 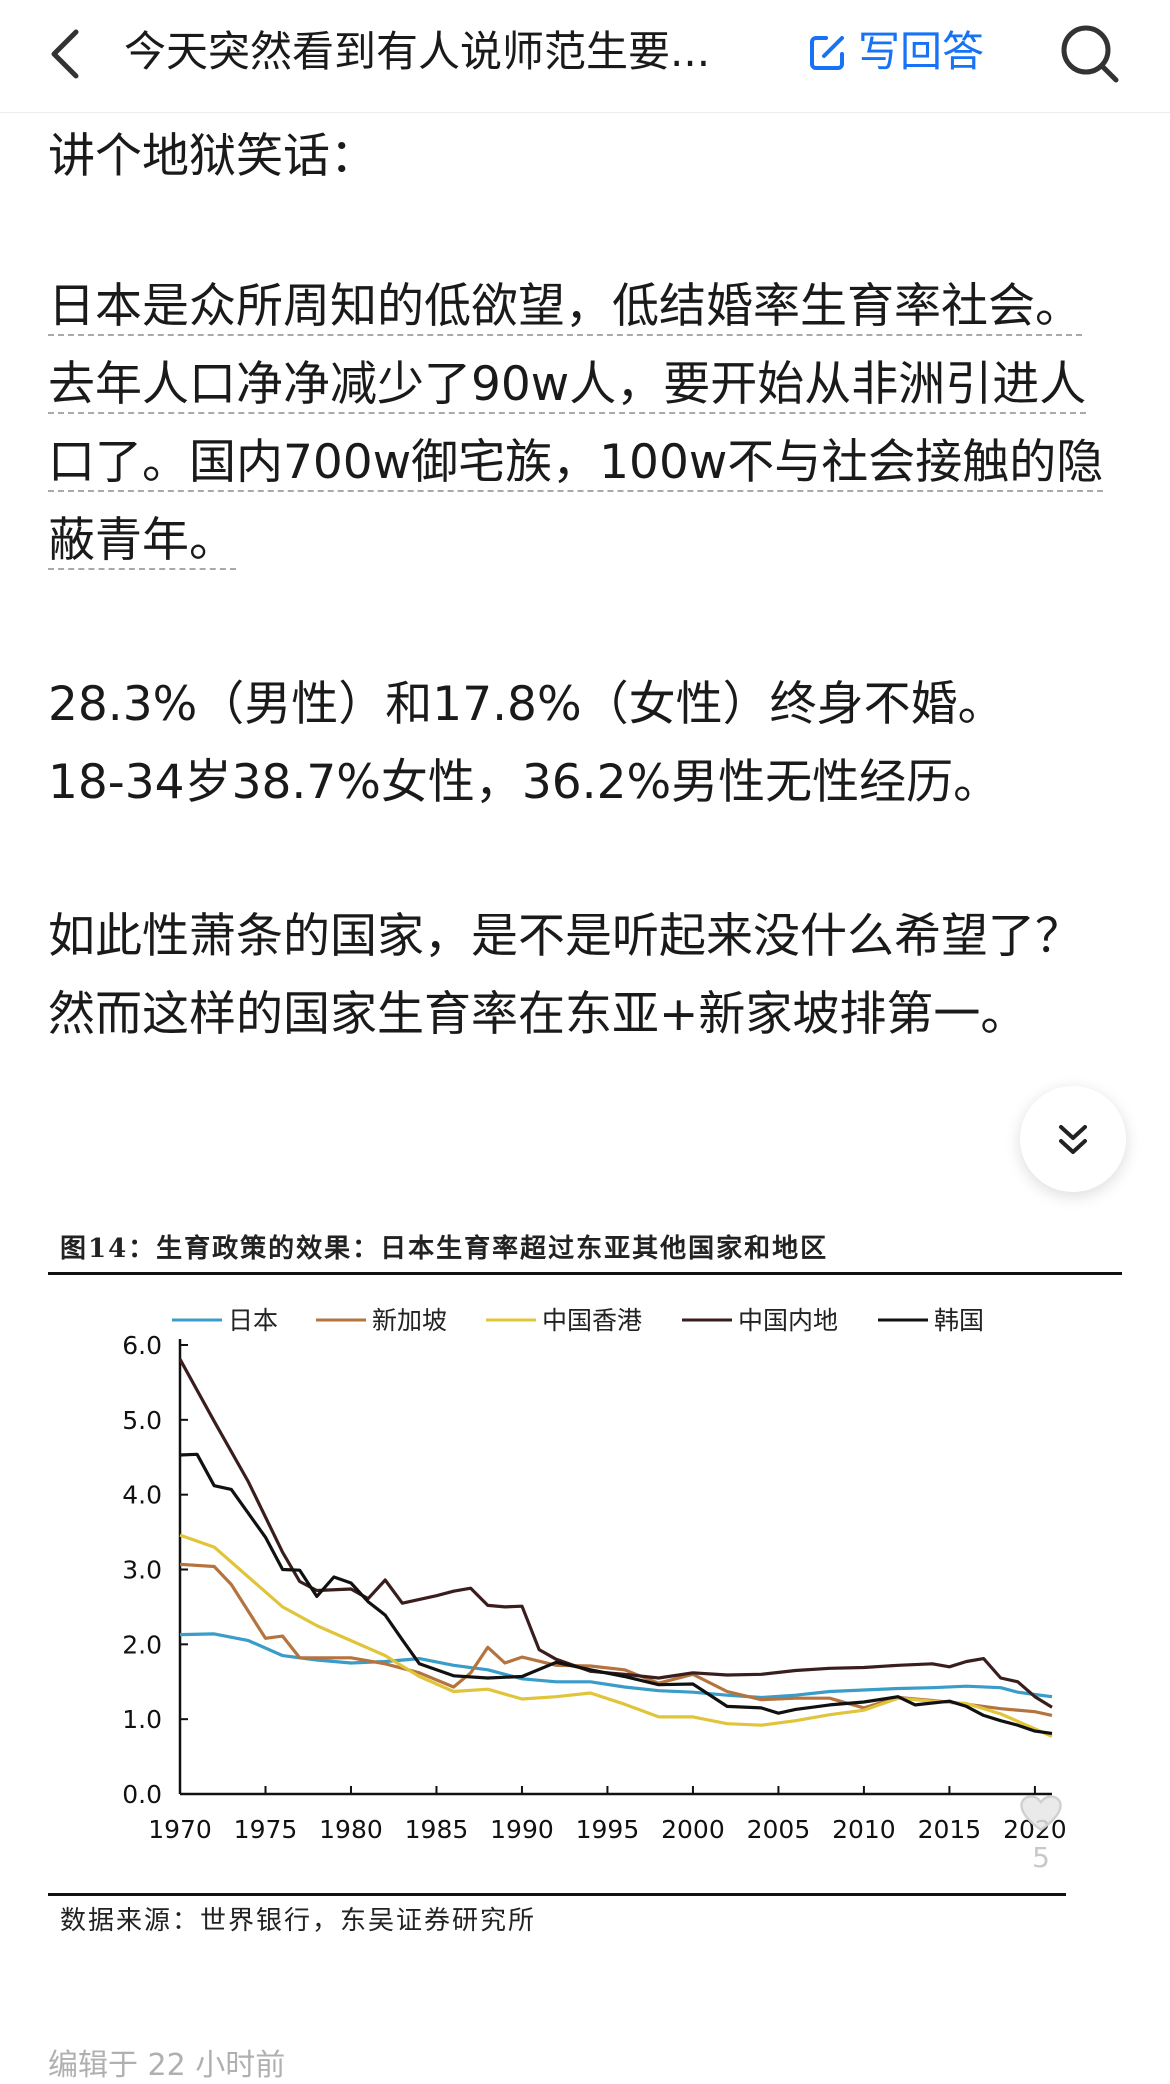 I want to click on x-tick-label: 1985, so click(x=437, y=1829).